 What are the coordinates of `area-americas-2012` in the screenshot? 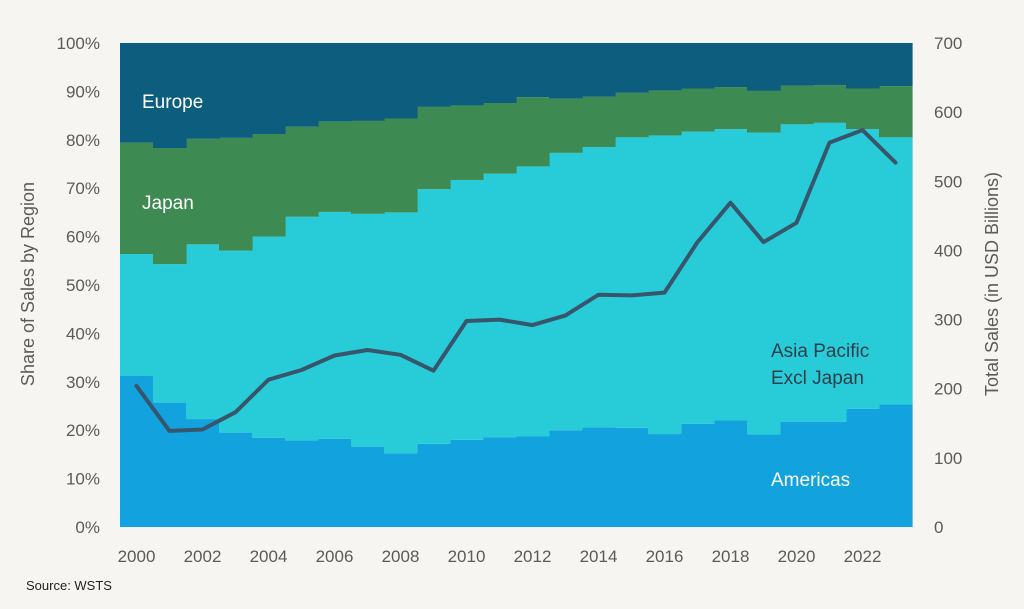 It's located at (533, 481).